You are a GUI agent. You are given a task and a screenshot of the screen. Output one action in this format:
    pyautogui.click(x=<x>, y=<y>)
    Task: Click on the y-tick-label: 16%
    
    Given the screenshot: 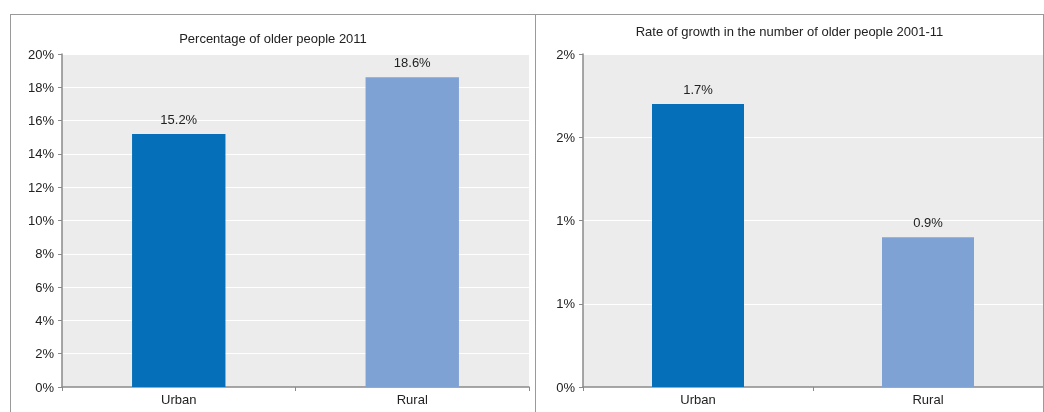 What is the action you would take?
    pyautogui.click(x=41, y=121)
    